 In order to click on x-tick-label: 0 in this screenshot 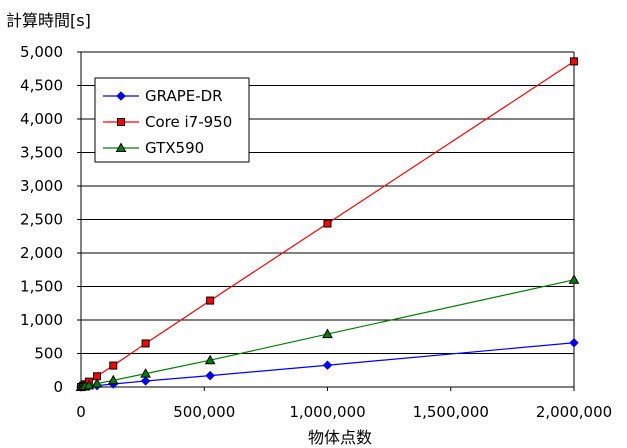, I will do `click(81, 412)`.